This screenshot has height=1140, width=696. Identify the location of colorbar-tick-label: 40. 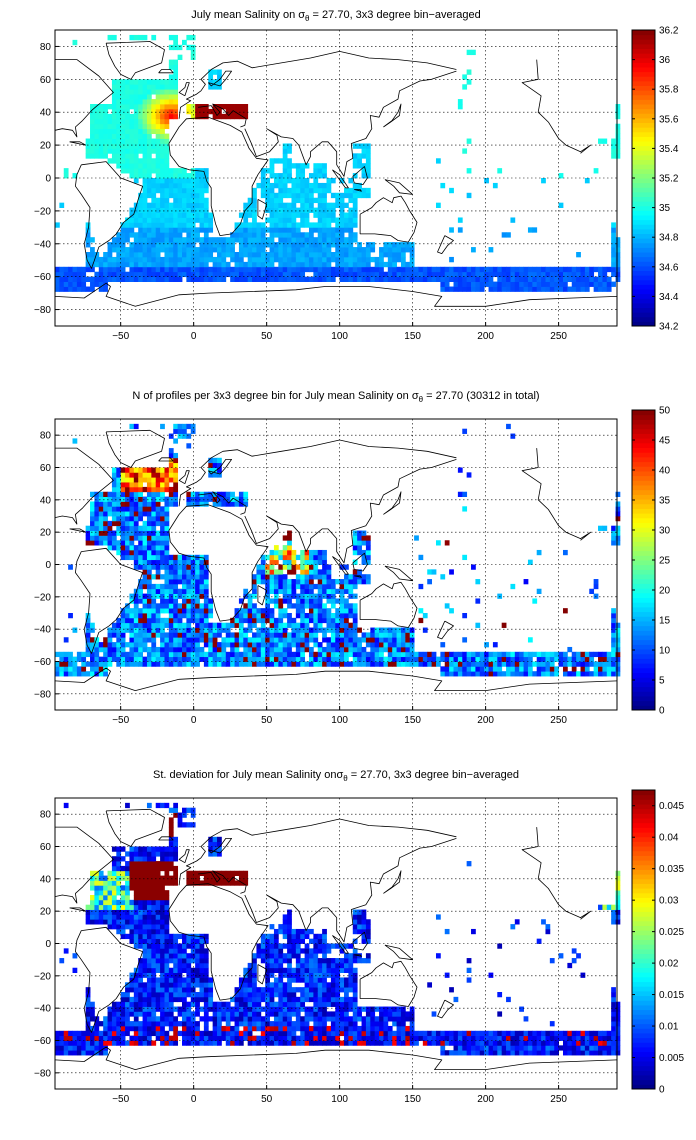
(665, 471).